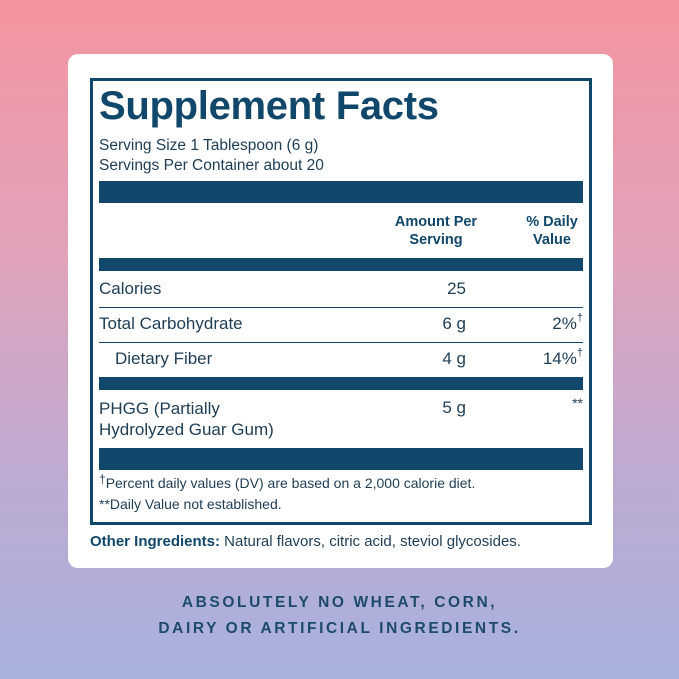  What do you see at coordinates (567, 322) in the screenshot?
I see `nutrient-daily-value: 2%†` at bounding box center [567, 322].